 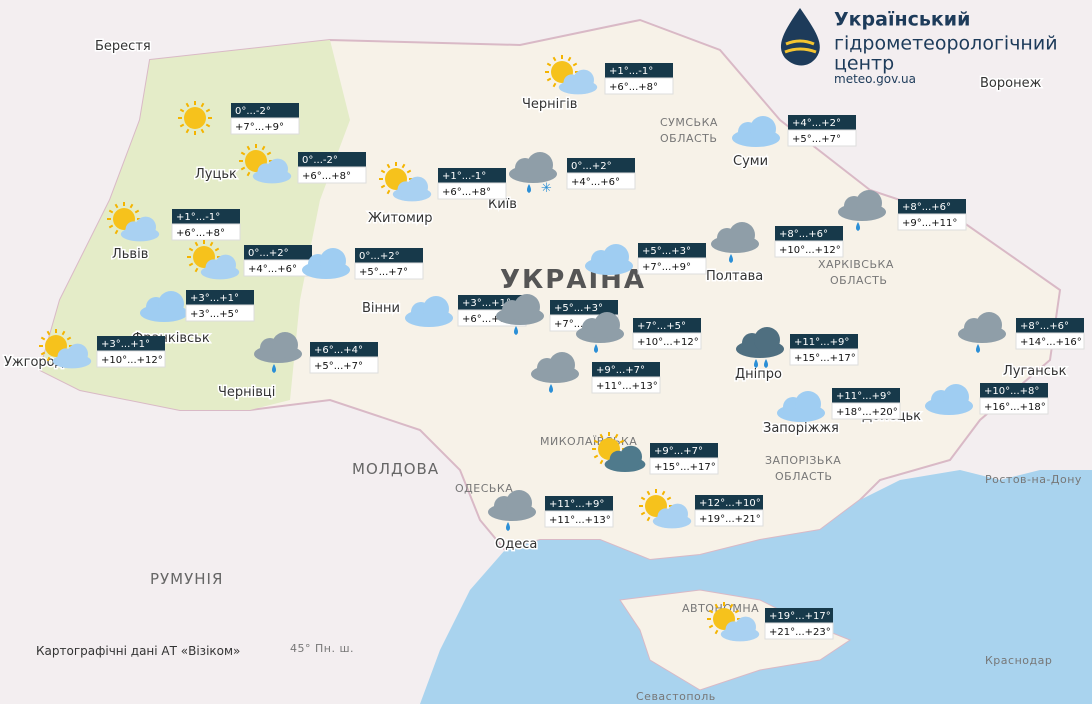 What do you see at coordinates (502, 204) in the screenshot?
I see `place-label: Київ` at bounding box center [502, 204].